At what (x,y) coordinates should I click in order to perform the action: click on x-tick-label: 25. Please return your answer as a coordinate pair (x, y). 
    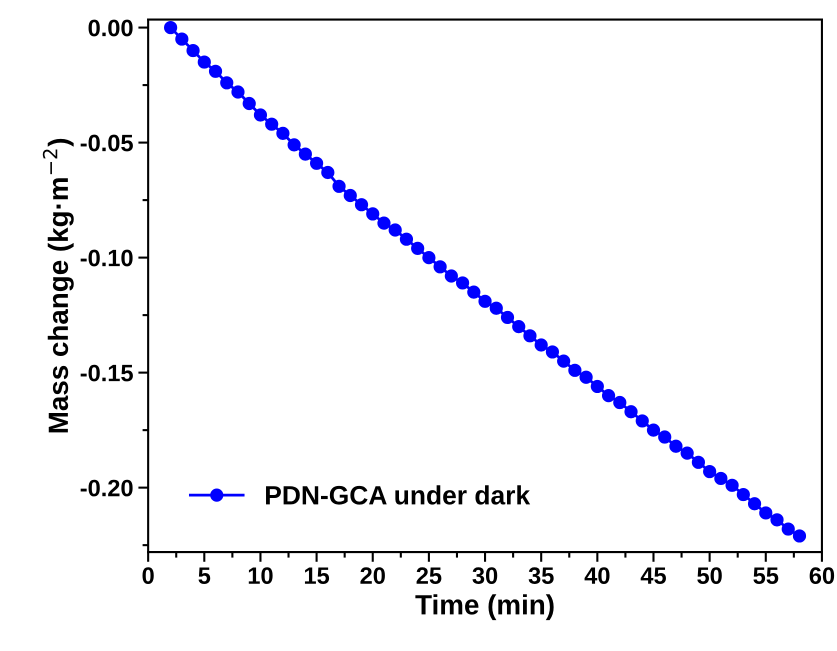
    Looking at the image, I should click on (429, 575).